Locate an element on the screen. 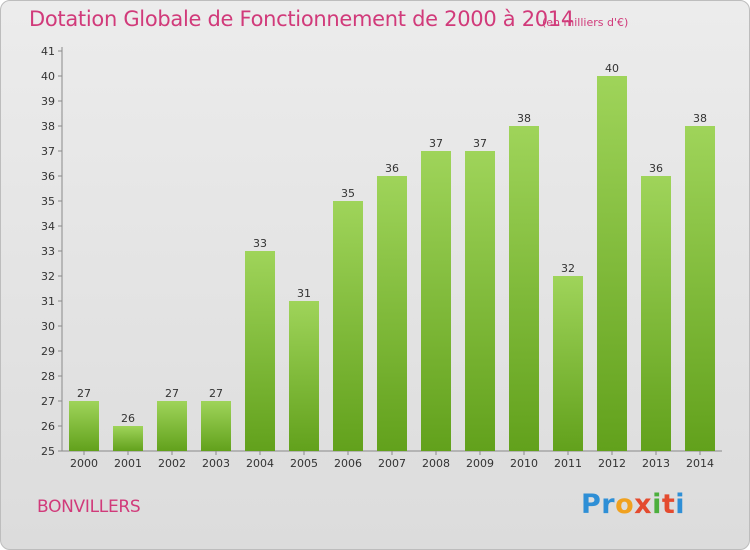  data-label: 31 is located at coordinates (304, 293).